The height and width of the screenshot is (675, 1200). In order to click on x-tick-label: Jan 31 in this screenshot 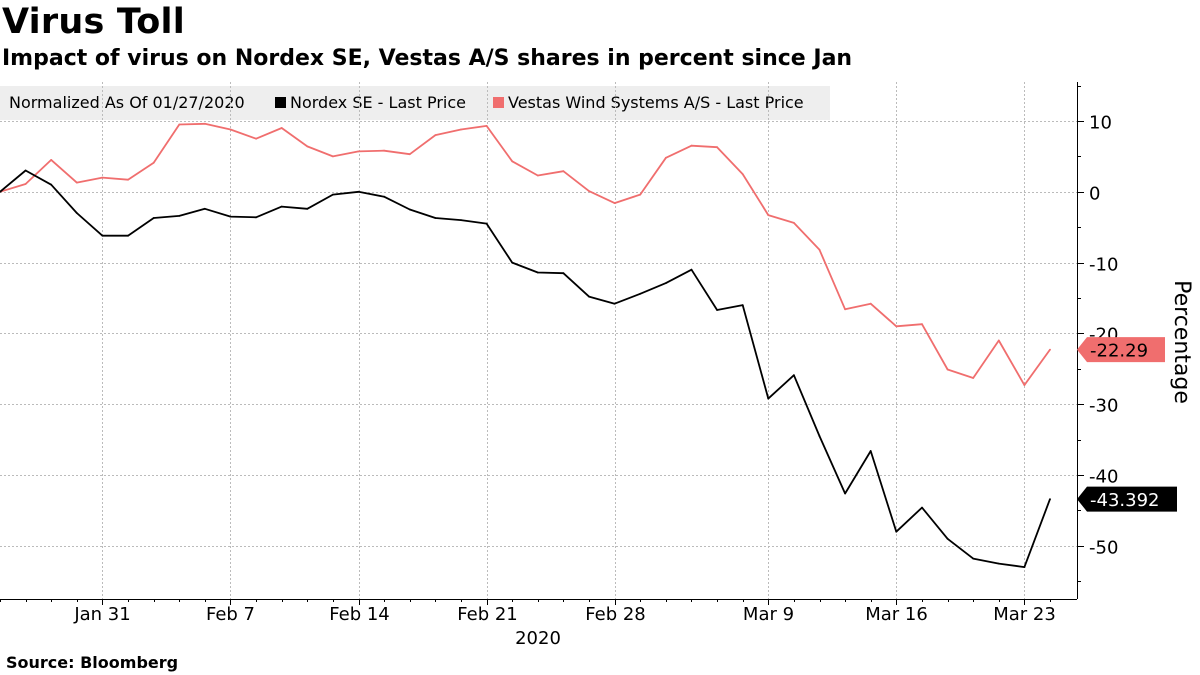, I will do `click(101, 614)`.